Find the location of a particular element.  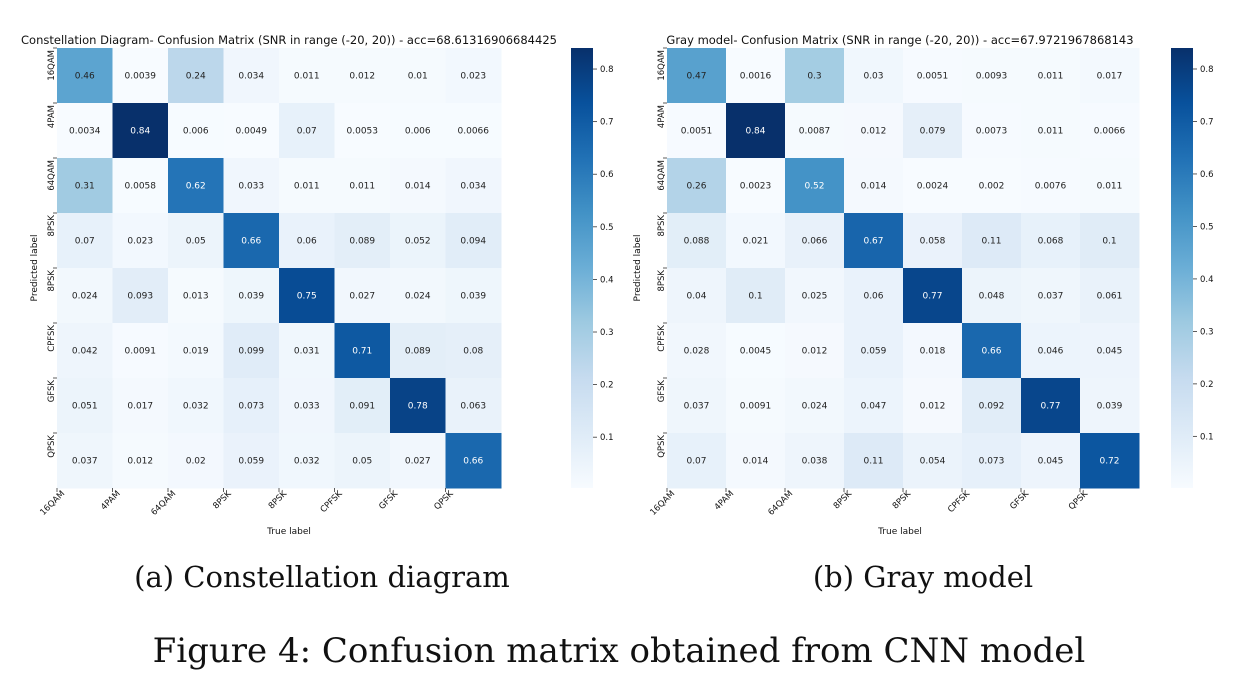

cell-value-label: 0.024 is located at coordinates (418, 297).